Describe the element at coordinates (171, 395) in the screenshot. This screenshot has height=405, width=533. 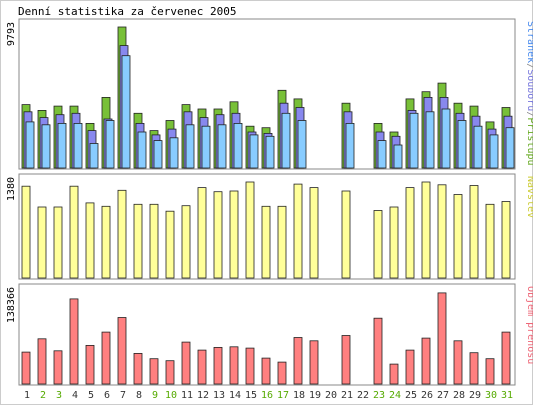
I see `x-tick-label-10: 10` at that location.